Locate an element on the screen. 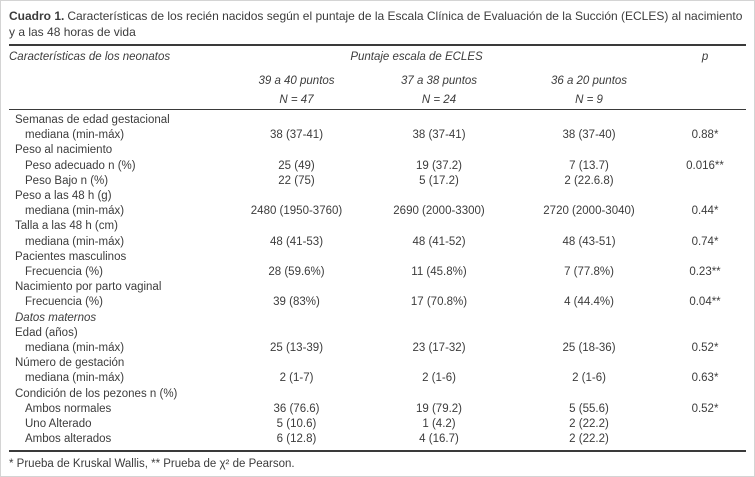  cell-score-39-40: 22 (75) is located at coordinates (296, 180).